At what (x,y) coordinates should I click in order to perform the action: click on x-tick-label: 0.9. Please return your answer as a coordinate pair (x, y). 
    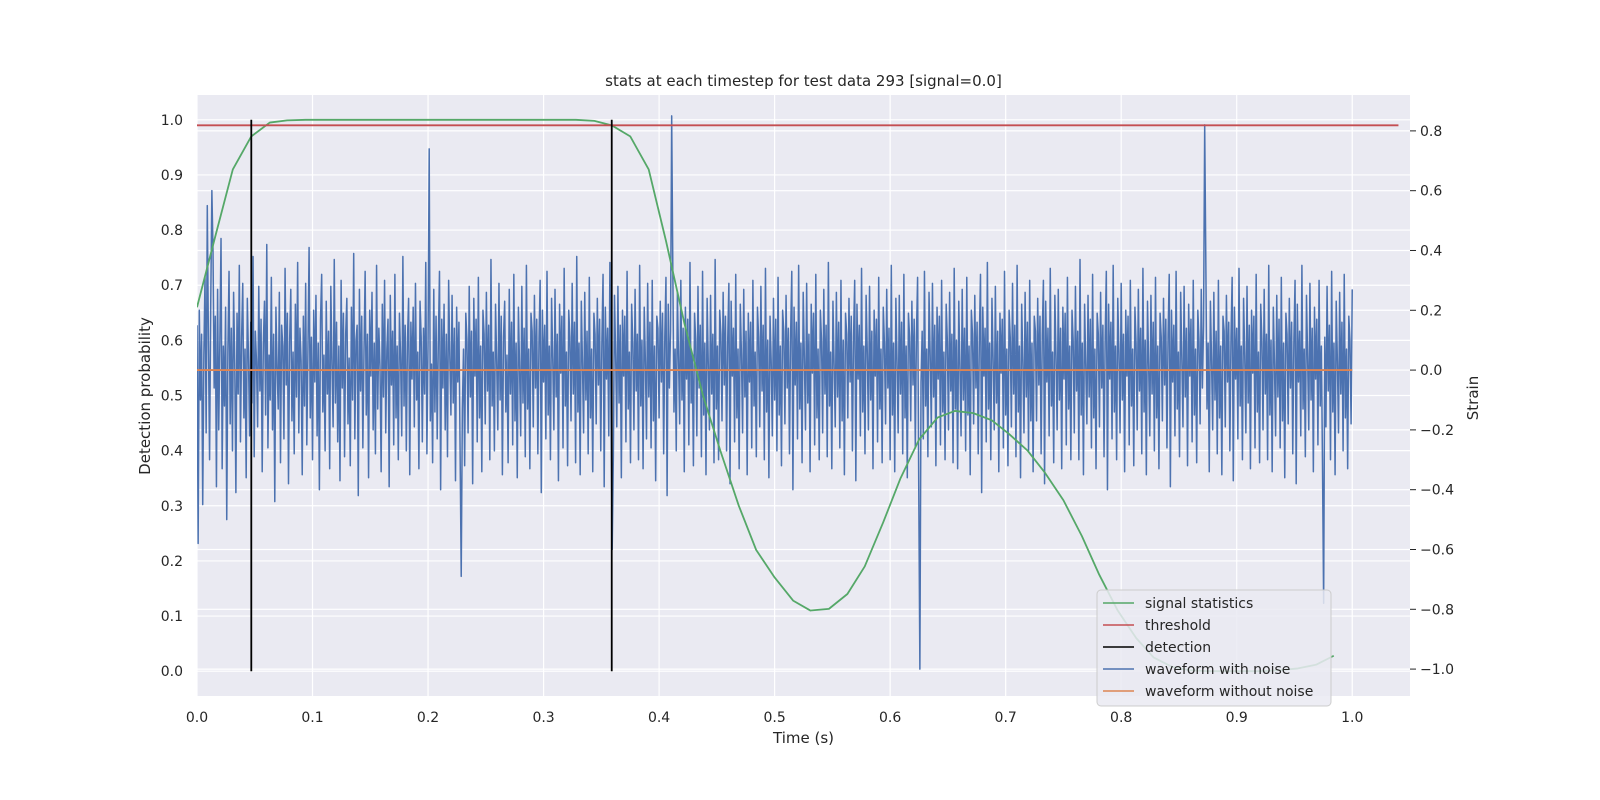
    Looking at the image, I should click on (1237, 718).